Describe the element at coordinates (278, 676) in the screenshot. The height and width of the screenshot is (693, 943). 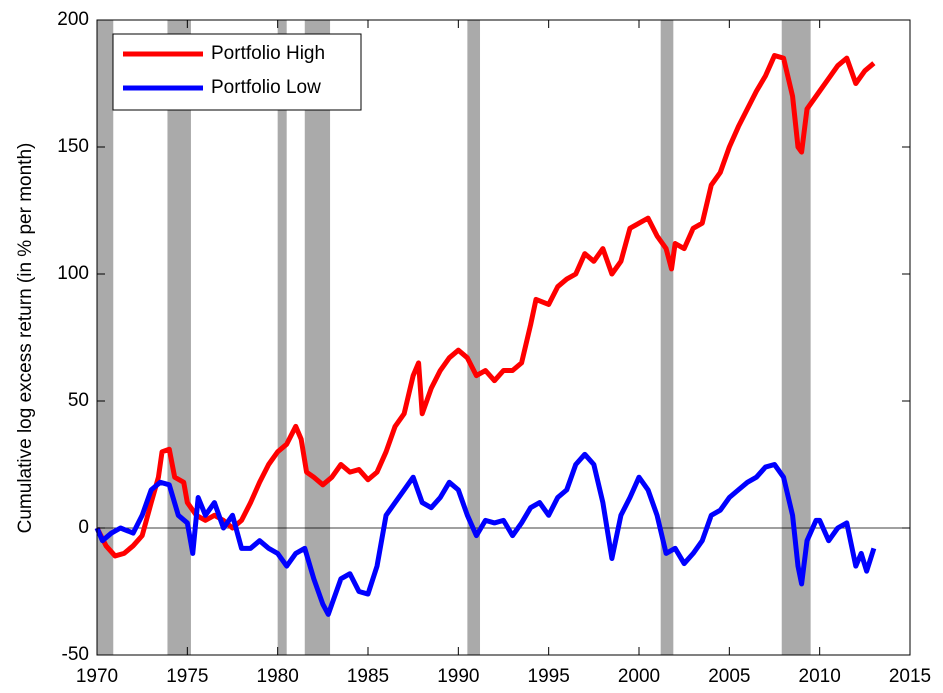
I see `x-tick-label: 1980` at that location.